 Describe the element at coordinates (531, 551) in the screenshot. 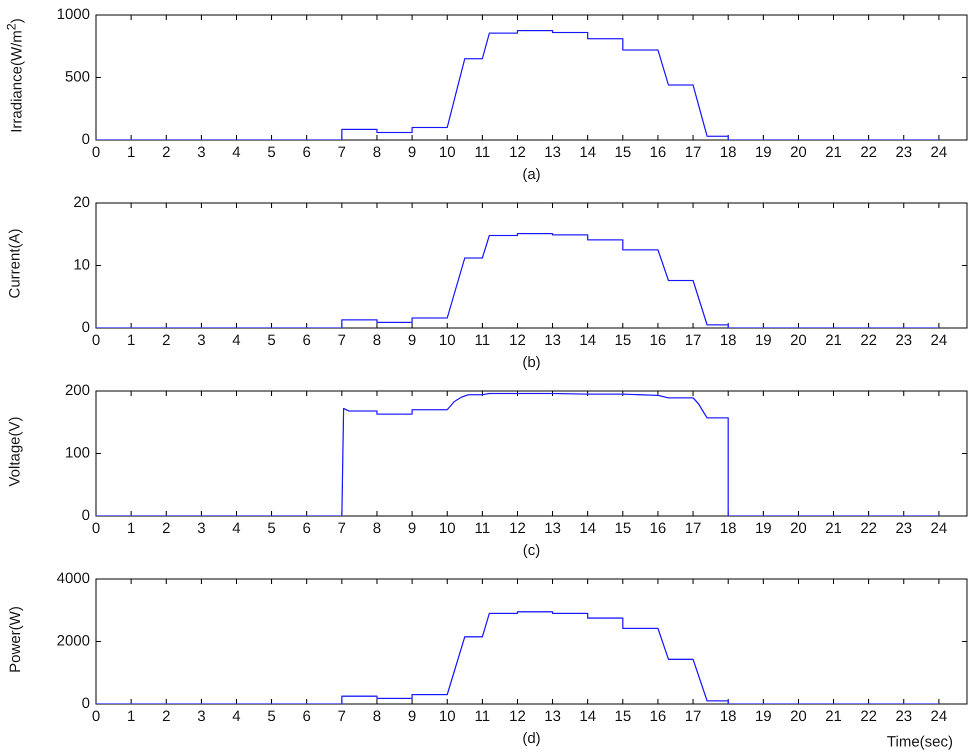

I see `x-axis-title: (c)` at that location.